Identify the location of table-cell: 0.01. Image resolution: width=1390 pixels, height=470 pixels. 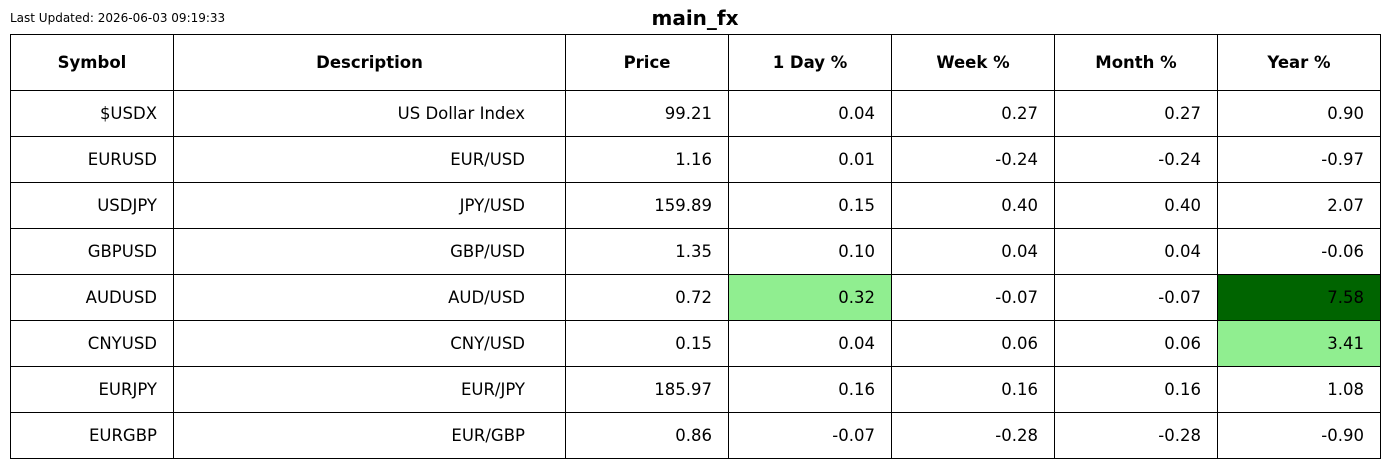
(810, 159).